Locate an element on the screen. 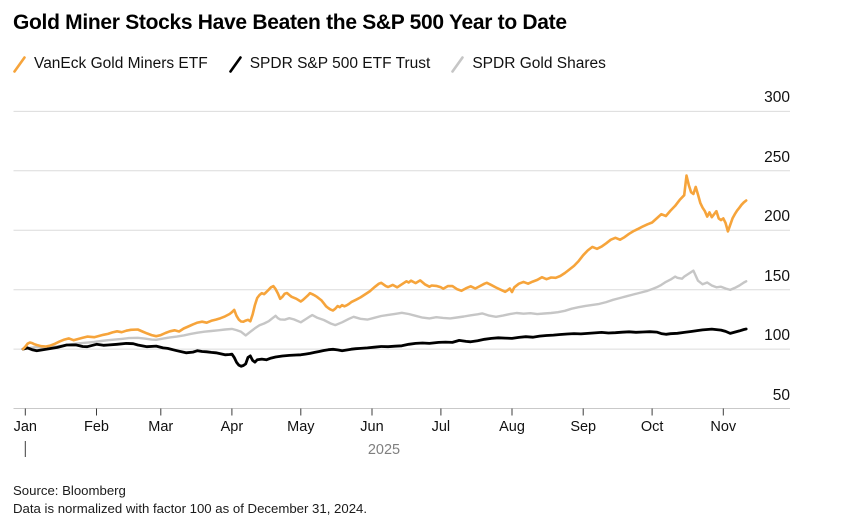 The image size is (854, 530). legend-item-2: SPDR S&P 500 ETF Trust is located at coordinates (329, 64).